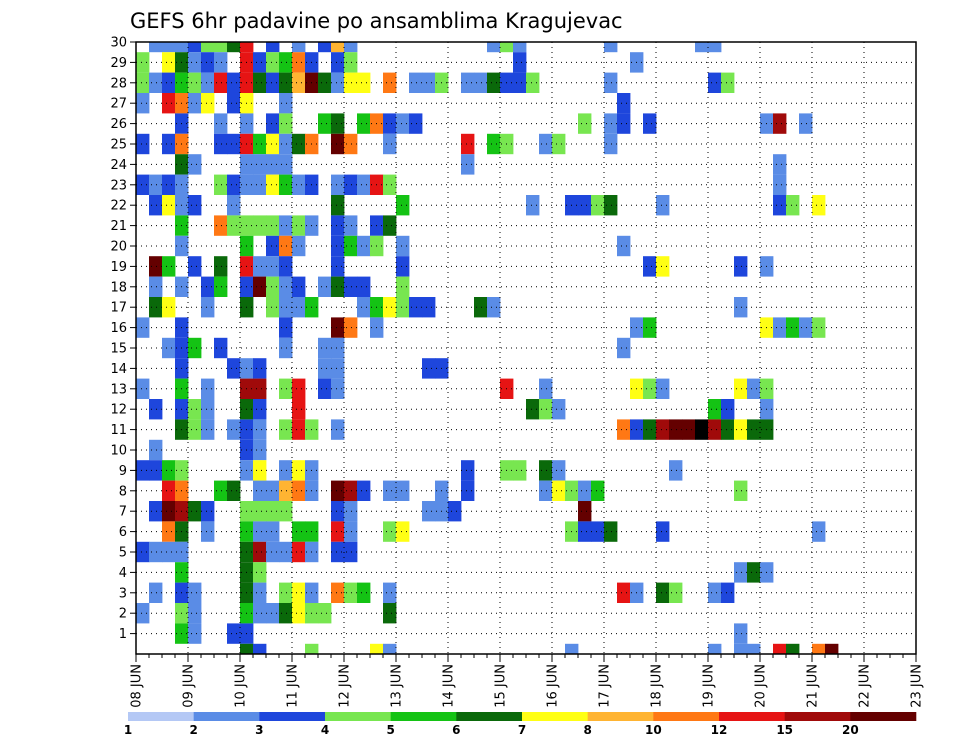 The width and height of the screenshot is (960, 742). What do you see at coordinates (123, 512) in the screenshot?
I see `y-tick-label: 7` at bounding box center [123, 512].